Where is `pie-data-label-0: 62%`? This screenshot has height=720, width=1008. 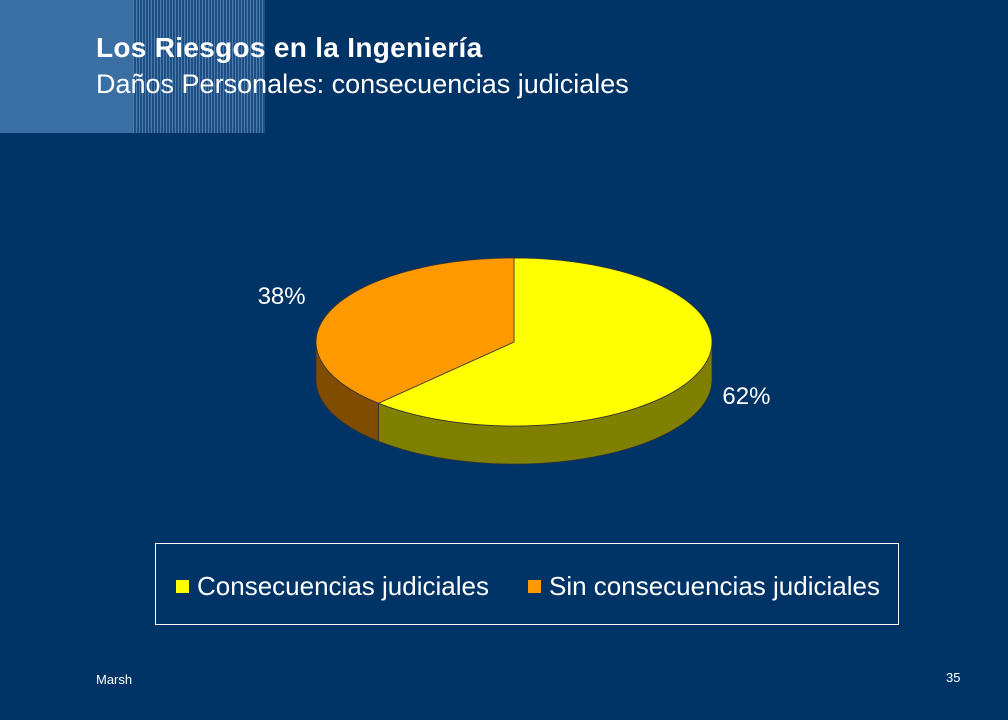
pie-data-label-0: 62% is located at coordinates (746, 396).